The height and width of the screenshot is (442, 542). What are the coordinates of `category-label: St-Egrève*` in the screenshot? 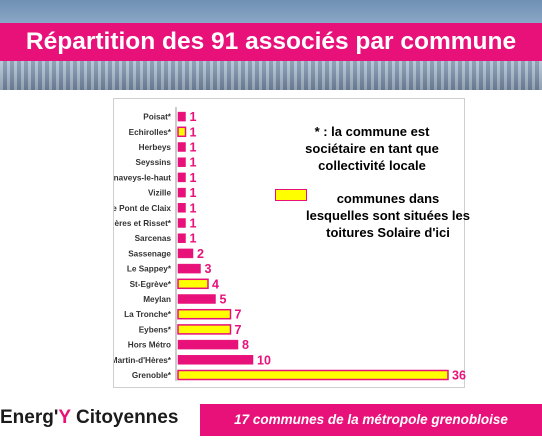 It's located at (151, 284).